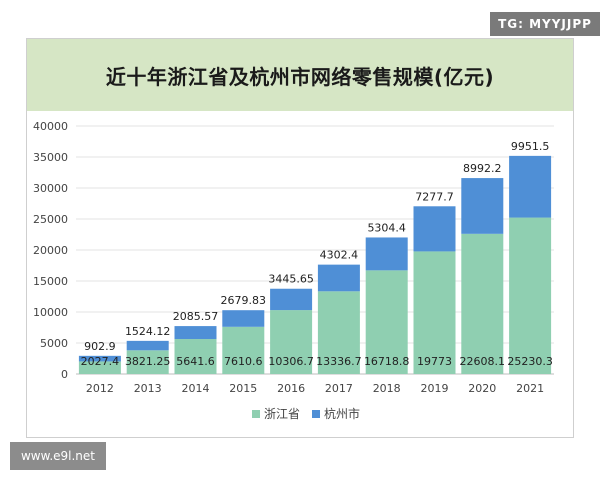  I want to click on data-label-zhejiang: 3821.25, so click(148, 361).